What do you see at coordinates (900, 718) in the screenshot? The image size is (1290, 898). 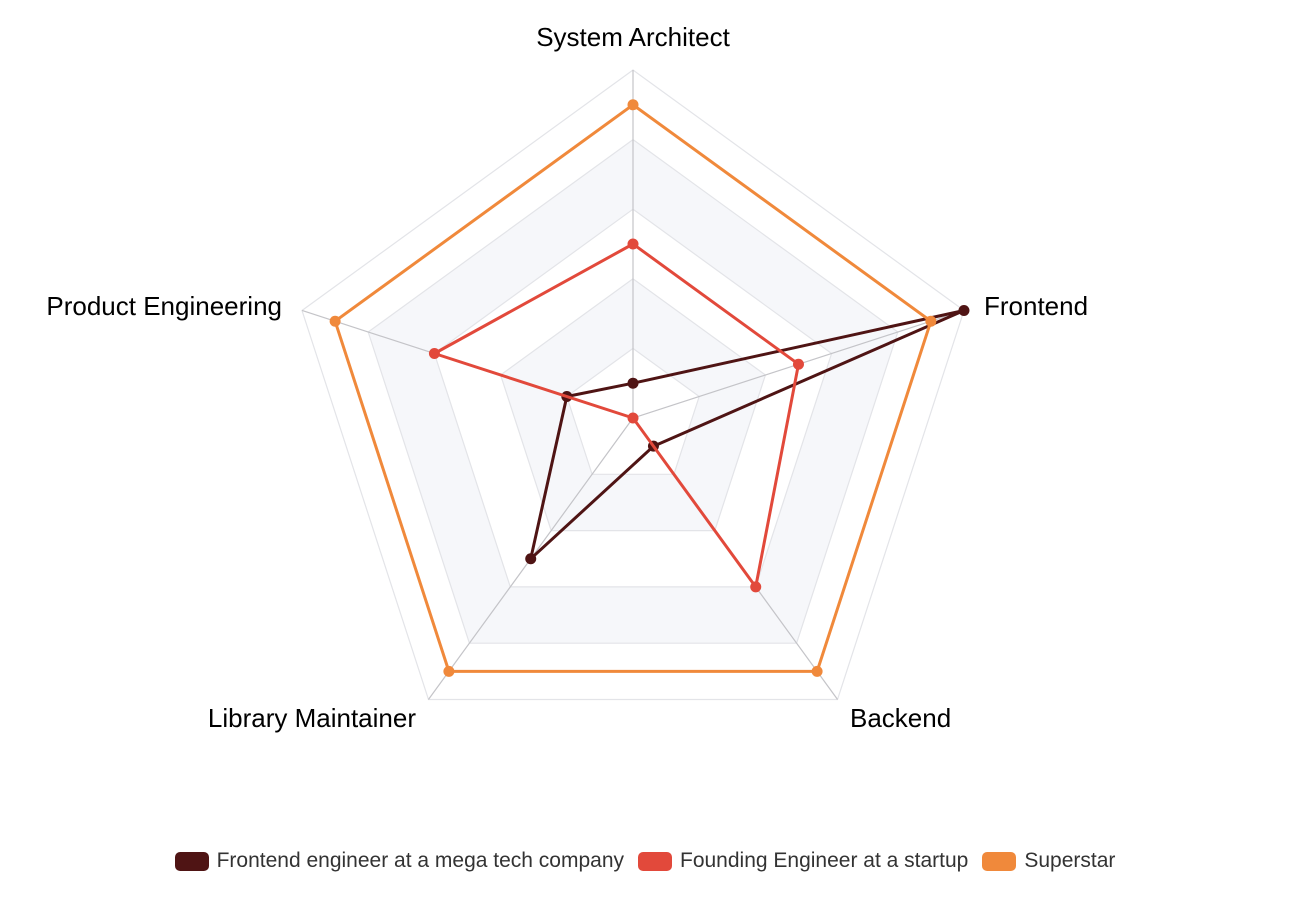 I see `axis-label-2: Backend` at bounding box center [900, 718].